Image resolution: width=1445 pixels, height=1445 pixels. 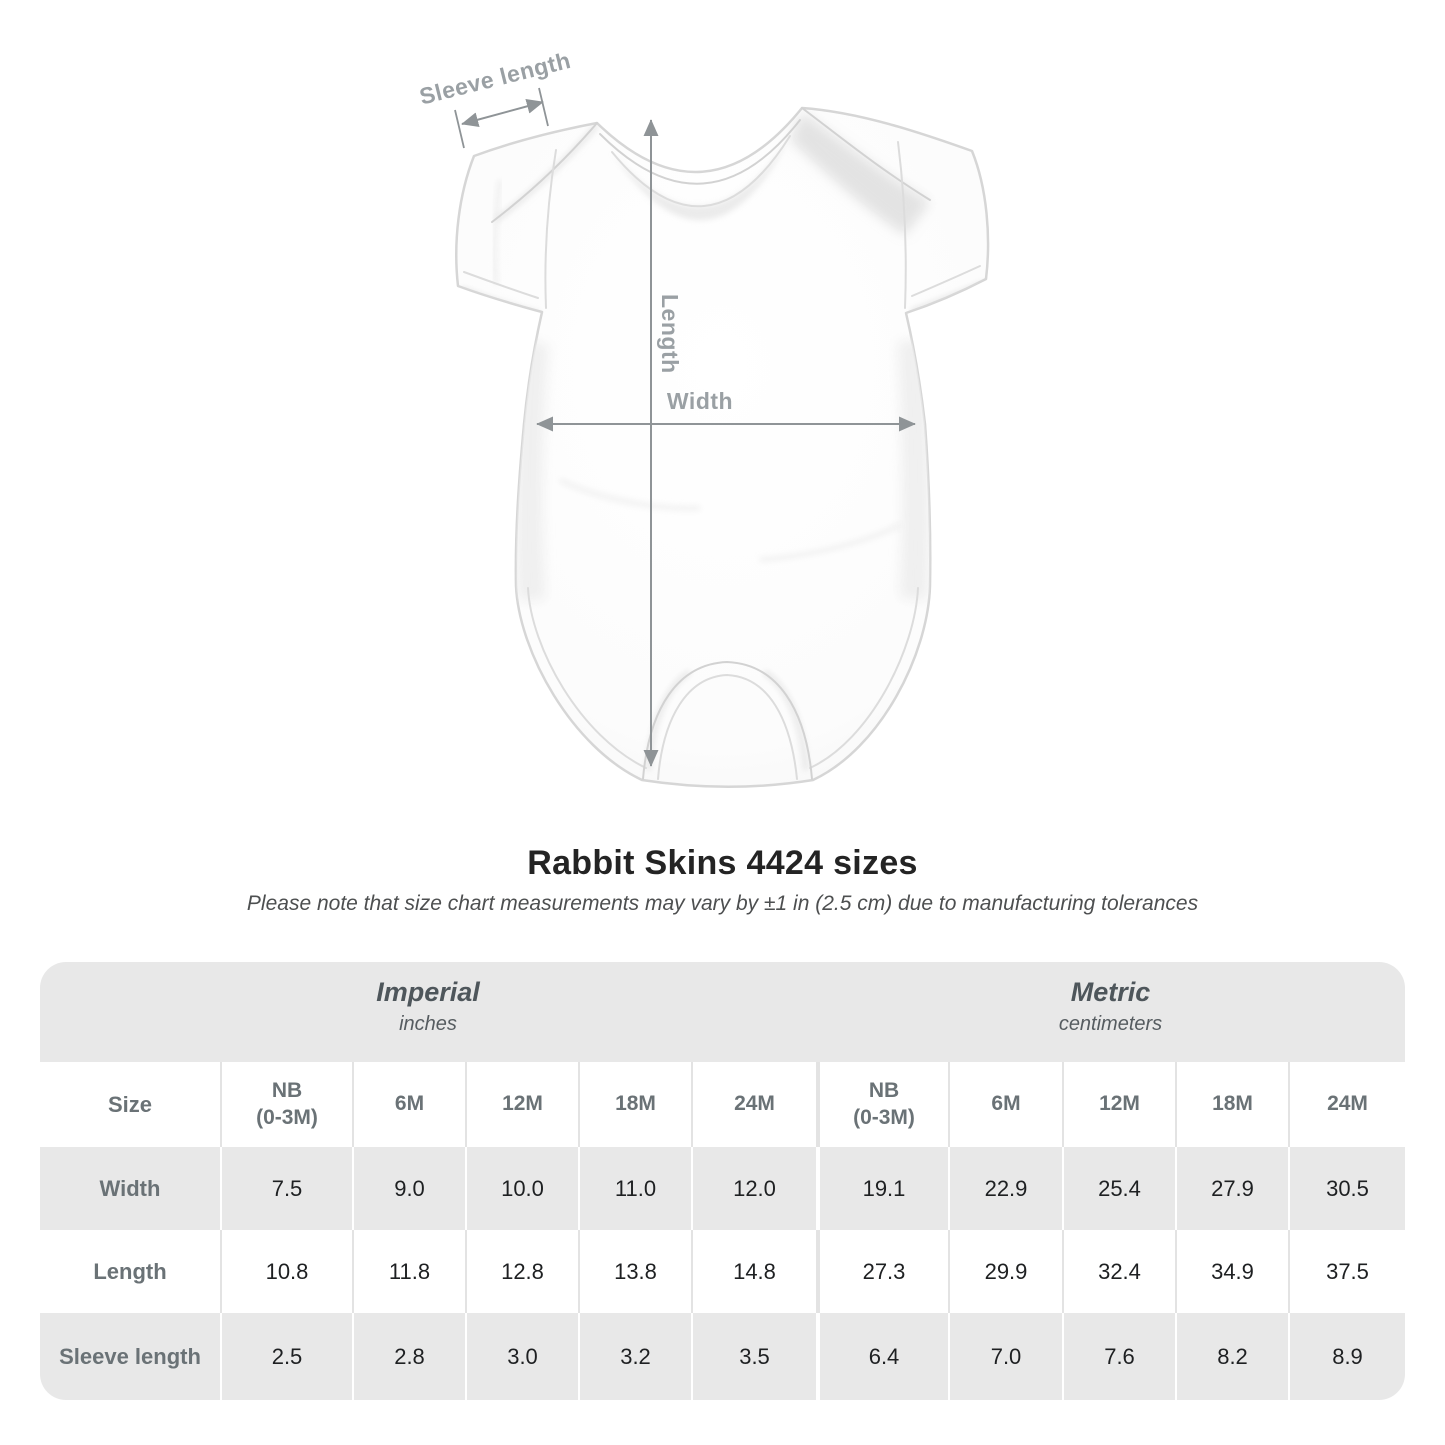 I want to click on value-text: 14.8, so click(x=754, y=1271).